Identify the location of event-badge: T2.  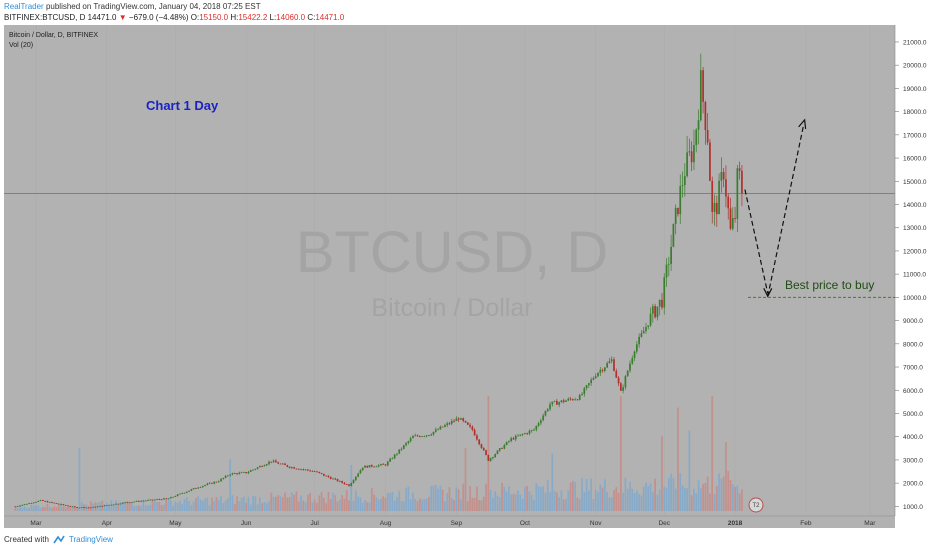
(756, 505).